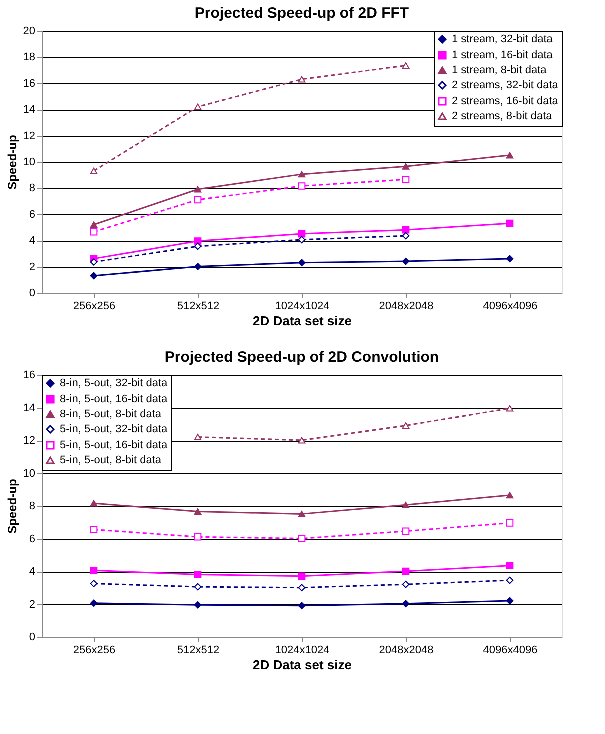 The width and height of the screenshot is (605, 734). Describe the element at coordinates (29, 441) in the screenshot. I see `y-tick-label: 12` at that location.